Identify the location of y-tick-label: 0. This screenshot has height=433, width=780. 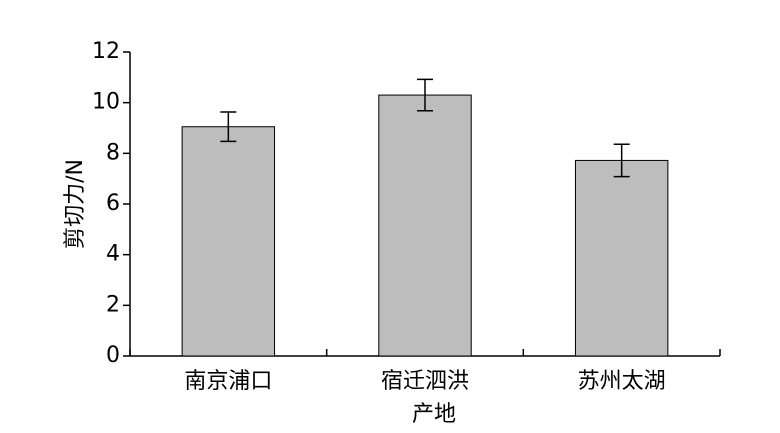
(113, 355).